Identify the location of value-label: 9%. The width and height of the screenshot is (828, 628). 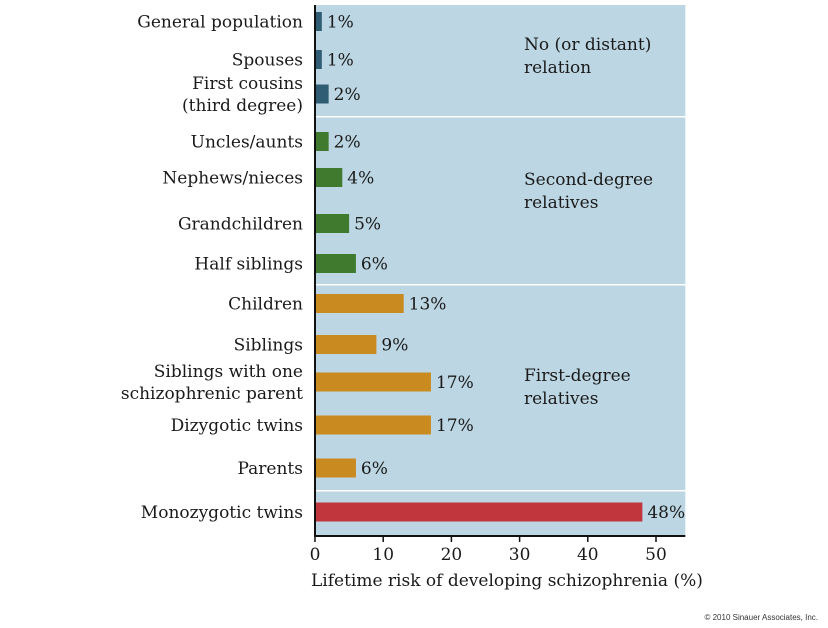
(394, 346).